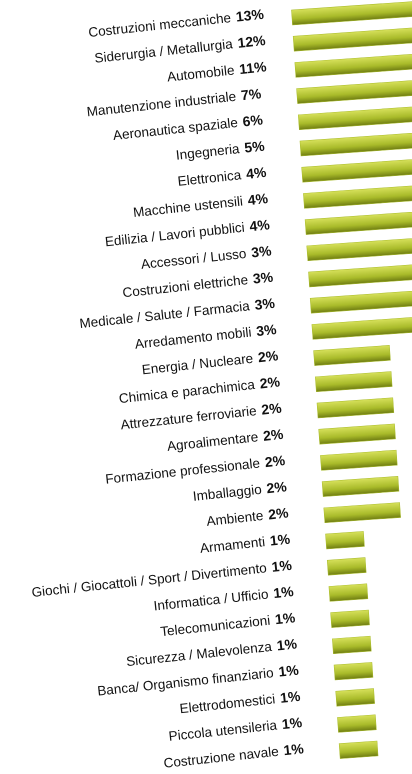  I want to click on category-label: Manutenzione industriale, so click(161, 104).